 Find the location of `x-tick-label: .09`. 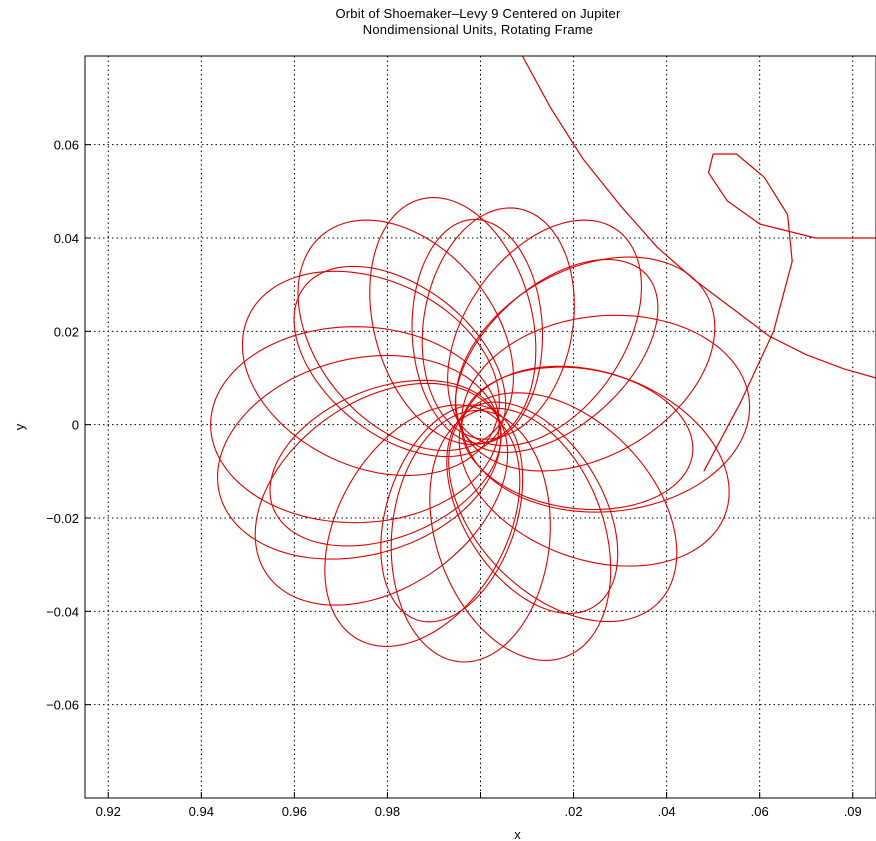

x-tick-label: .09 is located at coordinates (853, 811).